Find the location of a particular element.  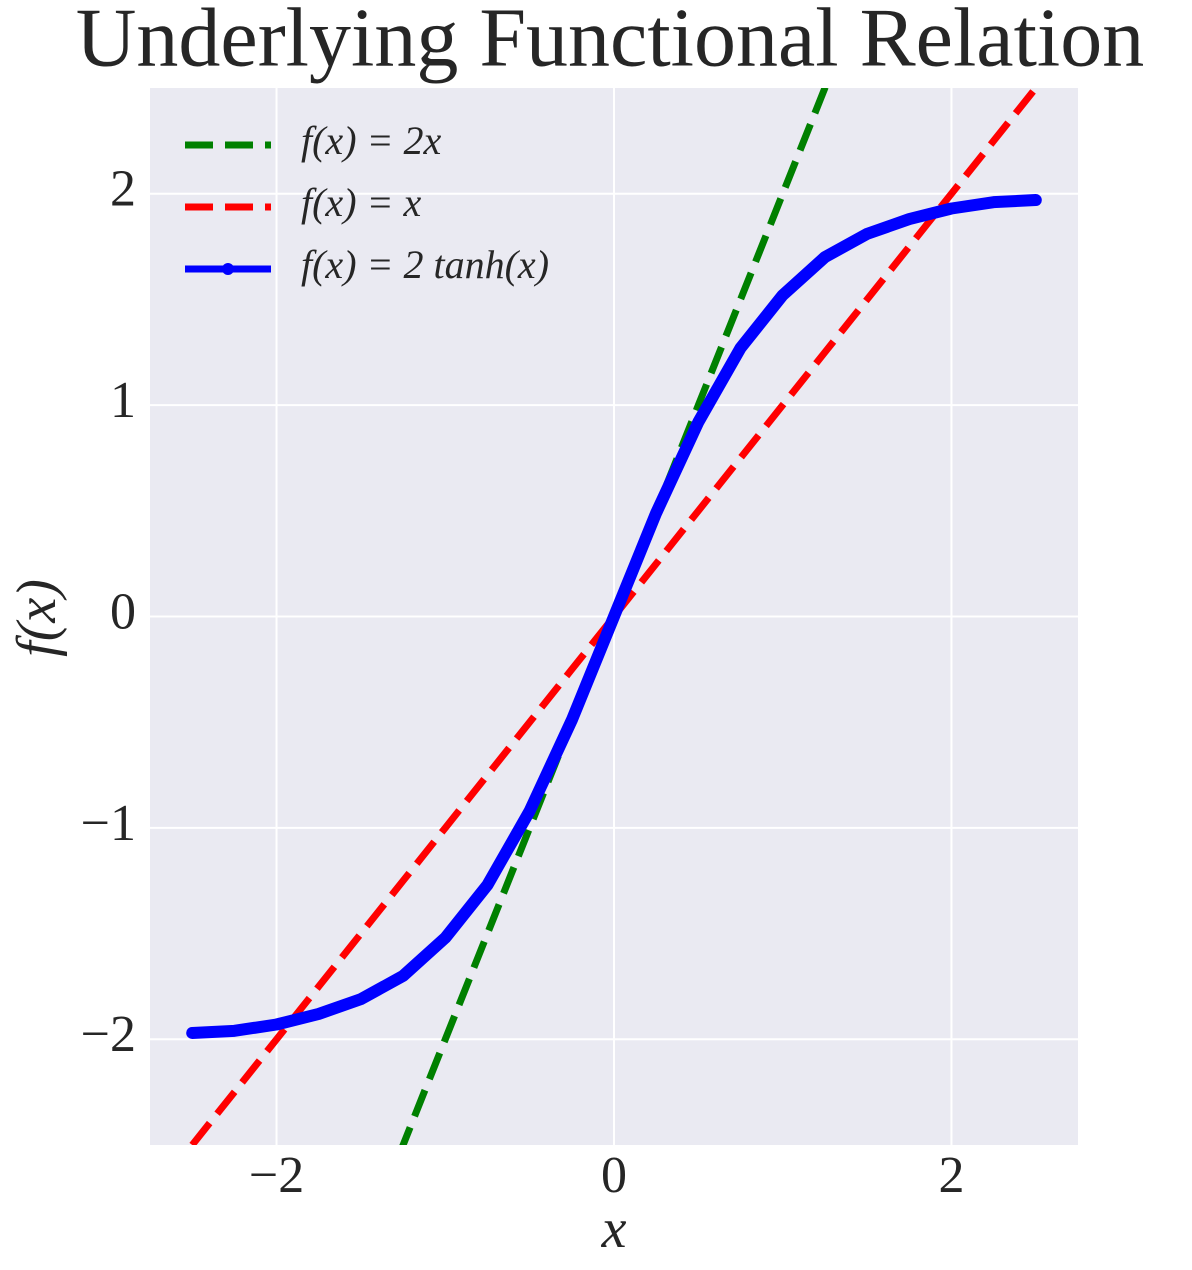

x-tick-label: 0 is located at coordinates (614, 1175).